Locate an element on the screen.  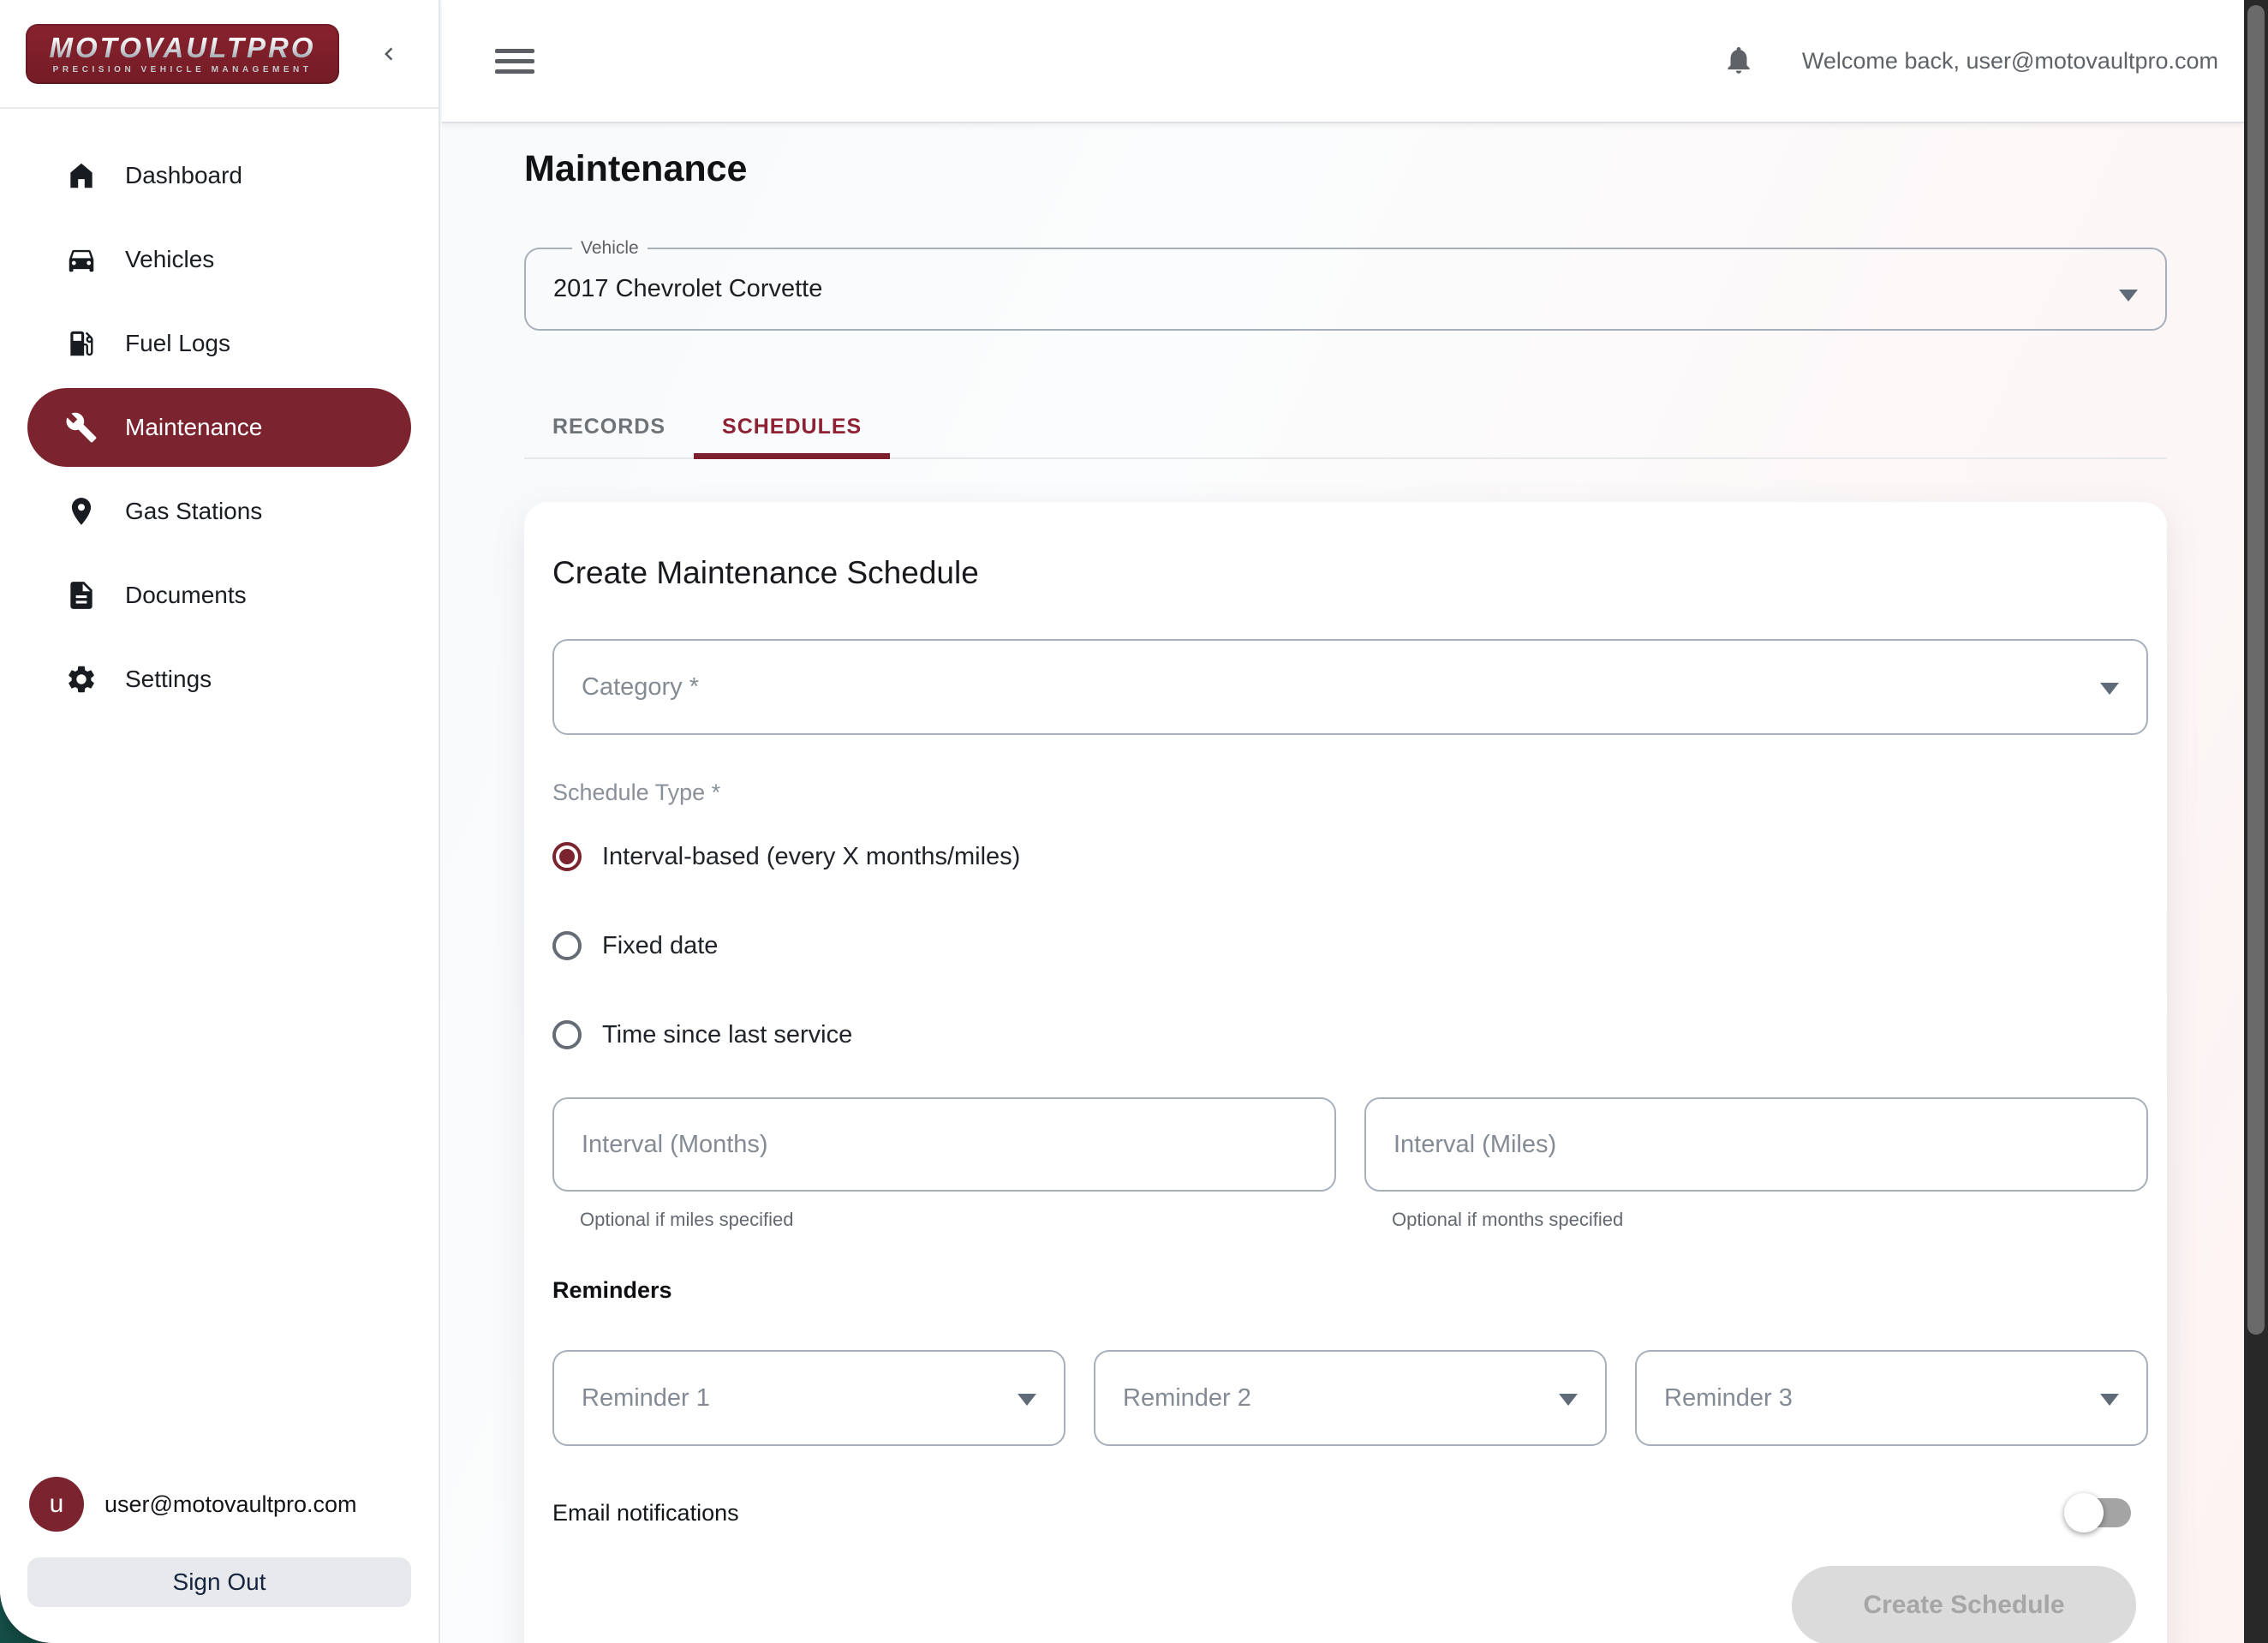
vertical-scrollbar is located at coordinates (2256, 821).